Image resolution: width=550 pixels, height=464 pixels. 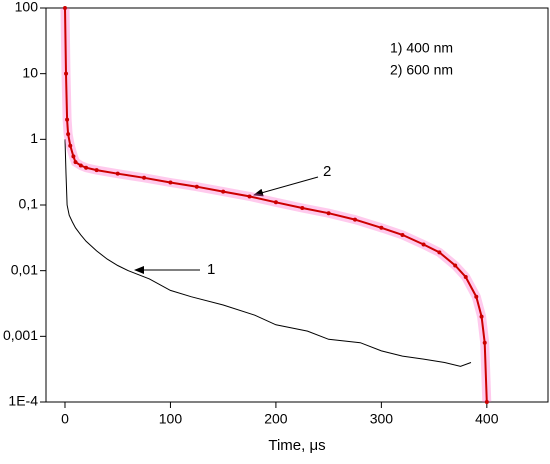 I want to click on annotation: 2, so click(x=327, y=171).